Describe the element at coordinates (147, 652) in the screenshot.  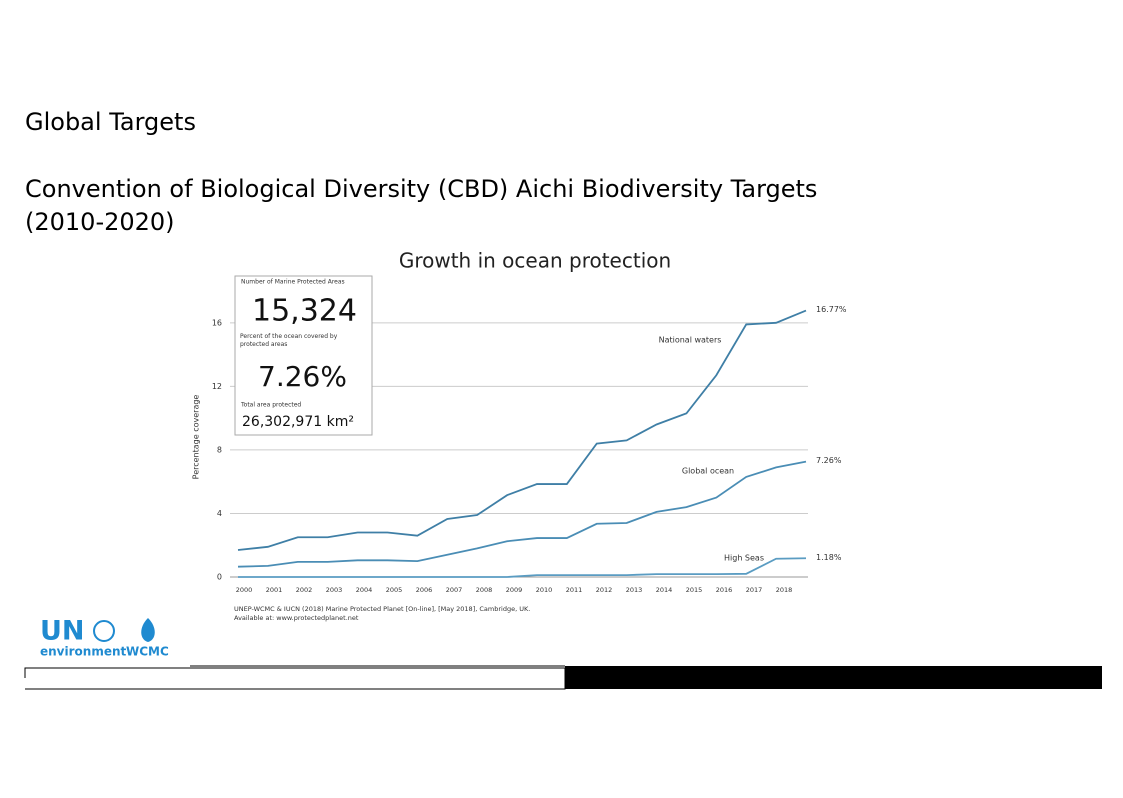
I see `logo-wcmc: WCMC` at that location.